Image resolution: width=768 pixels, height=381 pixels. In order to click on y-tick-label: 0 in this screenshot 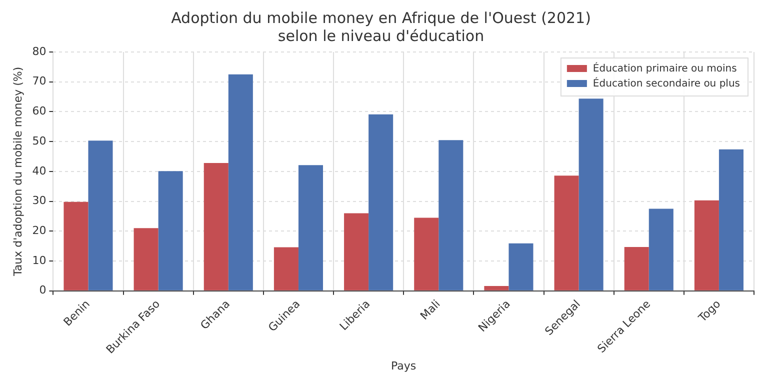, I will do `click(42, 290)`.